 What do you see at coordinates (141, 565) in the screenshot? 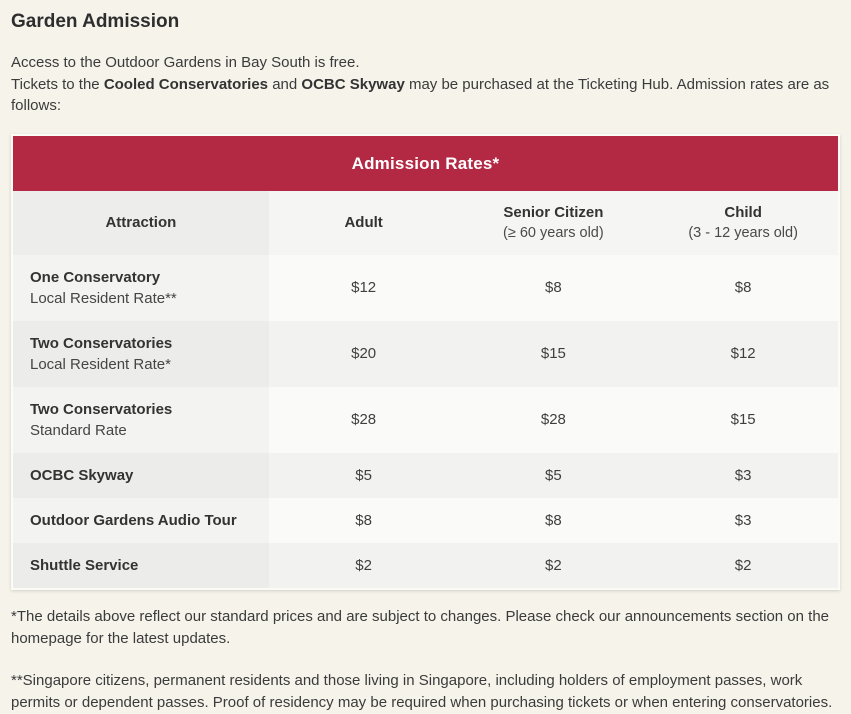
I see `attraction-cell: Shuttle Service` at bounding box center [141, 565].